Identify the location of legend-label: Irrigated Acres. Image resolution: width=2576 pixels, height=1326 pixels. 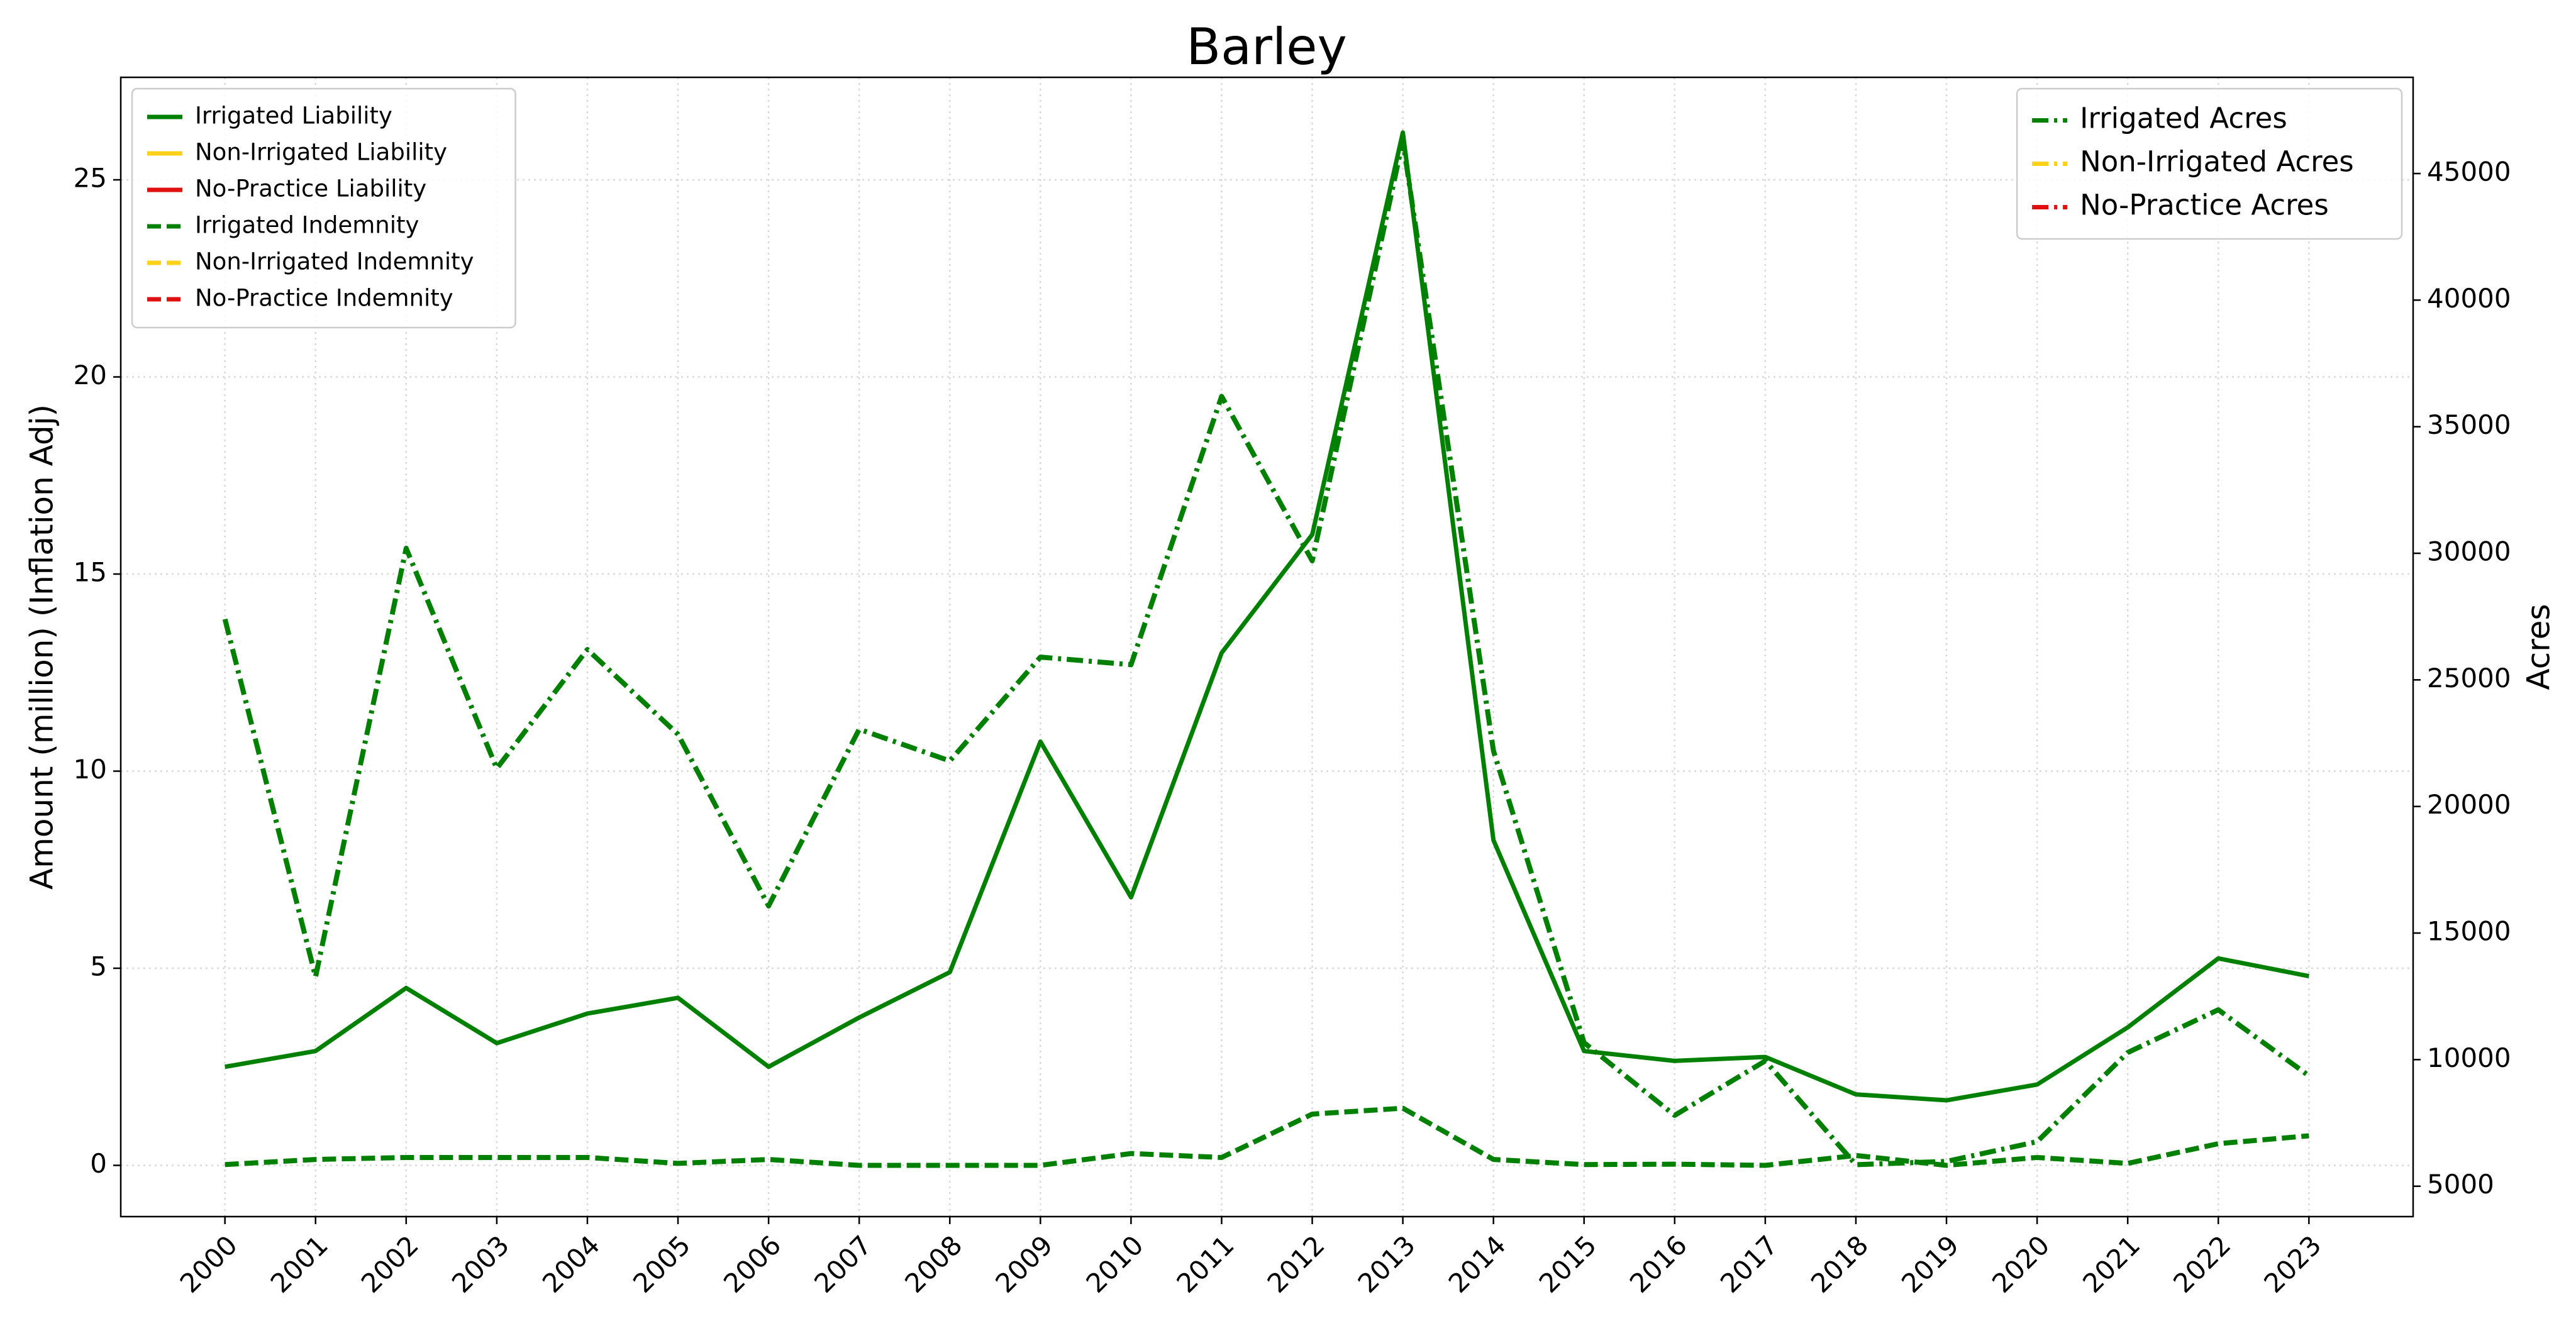
(2183, 118).